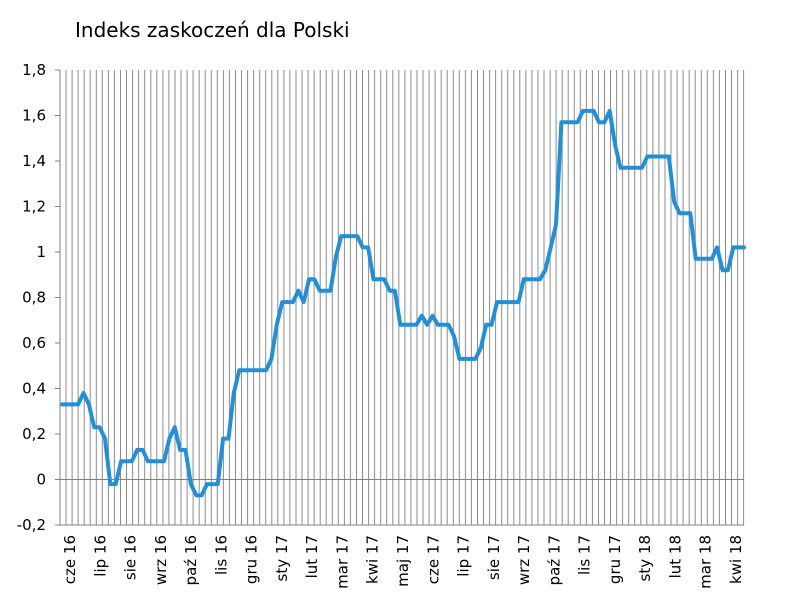 The width and height of the screenshot is (789, 605). Describe the element at coordinates (131, 557) in the screenshot. I see `x-tick-label: sie 16` at that location.